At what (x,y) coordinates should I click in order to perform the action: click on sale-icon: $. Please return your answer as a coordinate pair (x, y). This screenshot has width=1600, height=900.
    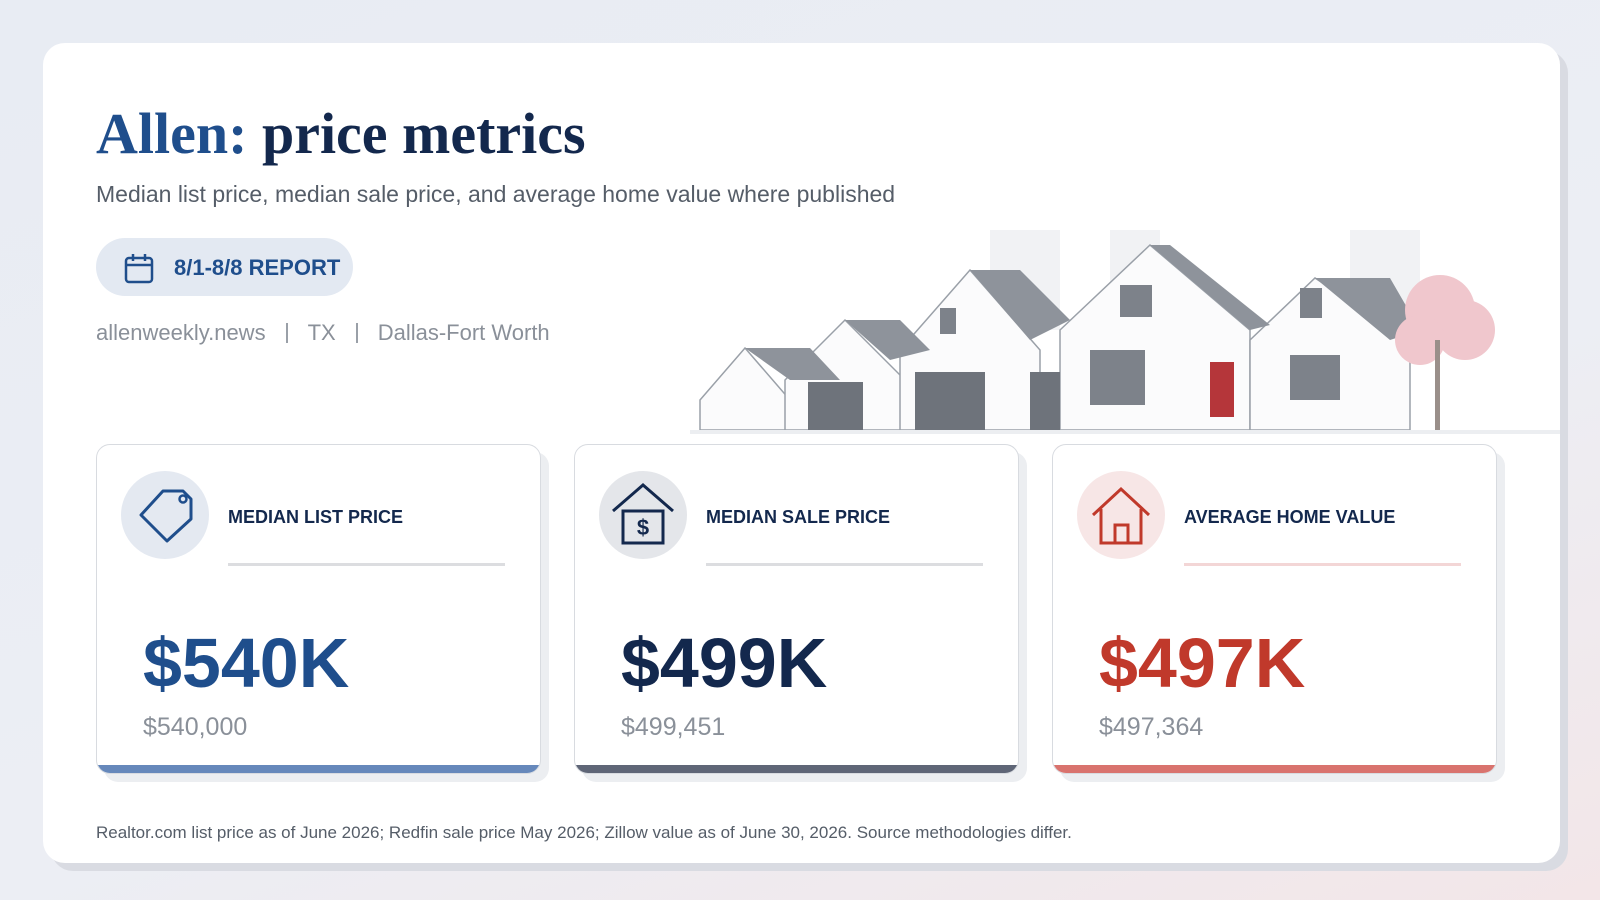
    Looking at the image, I should click on (643, 515).